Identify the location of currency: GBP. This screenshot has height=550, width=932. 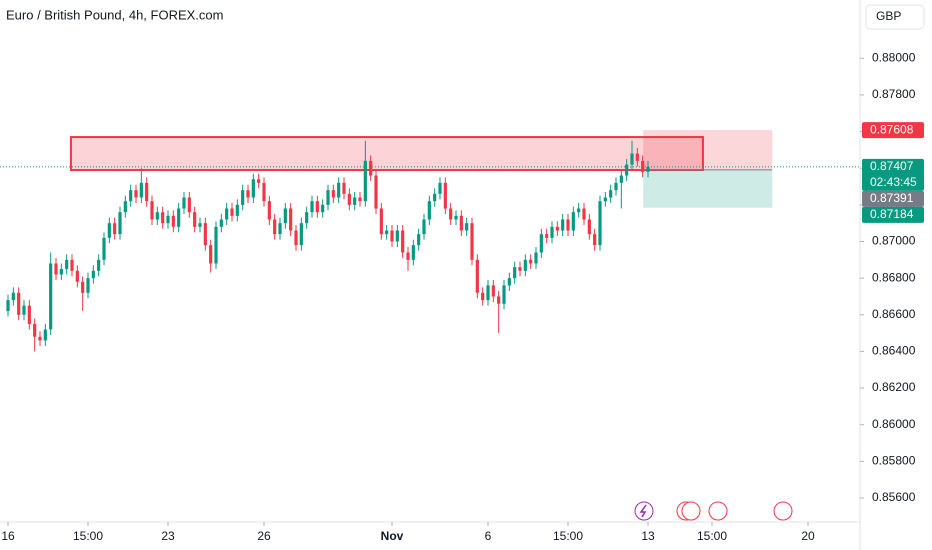
(888, 16).